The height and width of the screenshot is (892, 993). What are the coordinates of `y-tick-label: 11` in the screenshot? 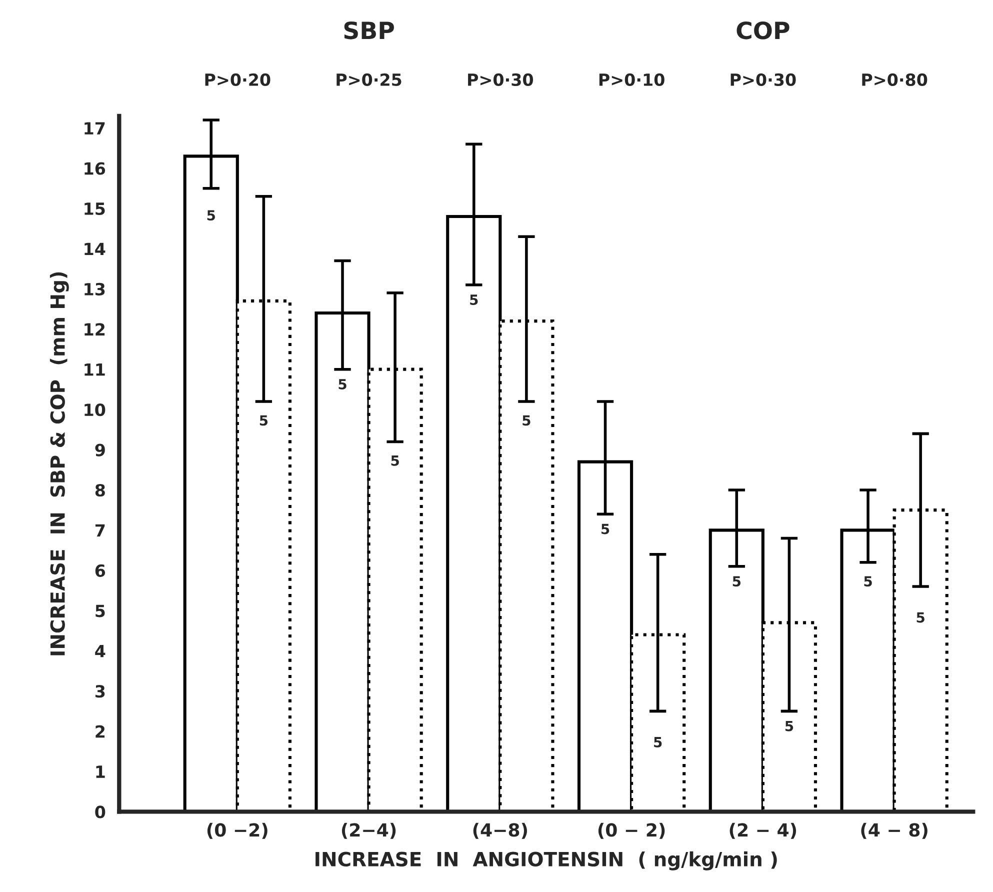 It's located at (94, 370).